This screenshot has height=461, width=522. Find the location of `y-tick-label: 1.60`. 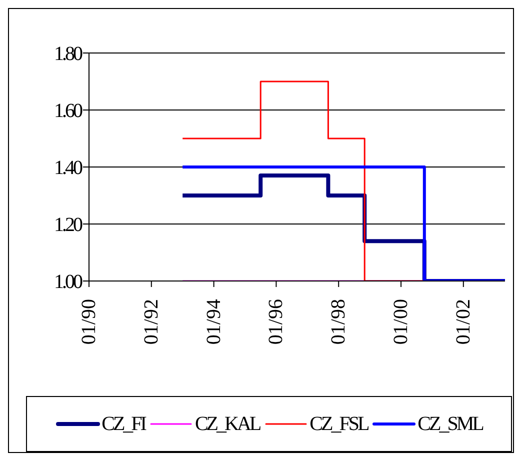

y-tick-label: 1.60 is located at coordinates (68, 111).